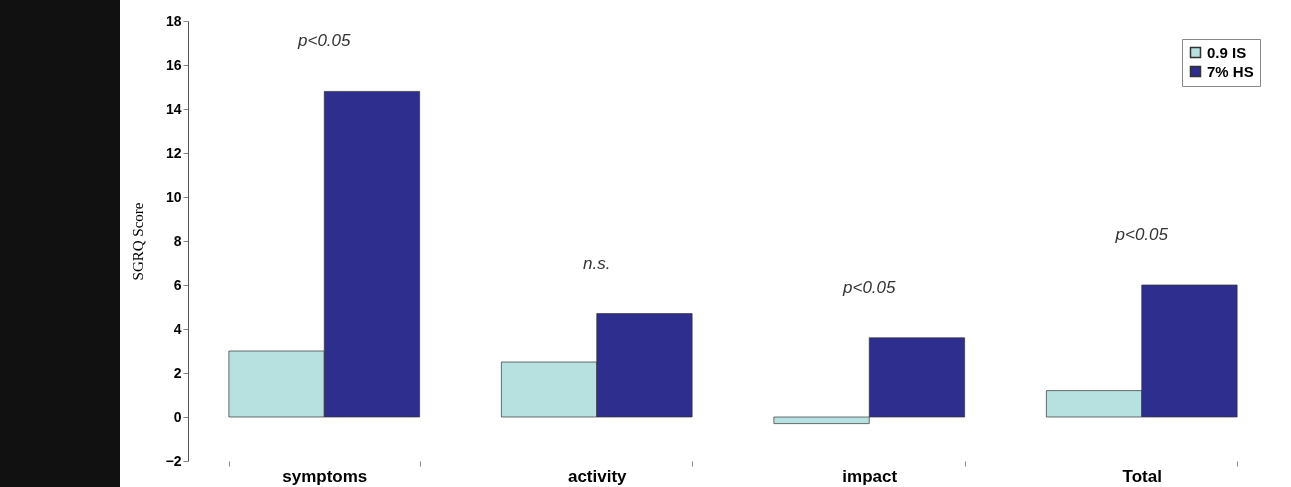 The height and width of the screenshot is (487, 1291). What do you see at coordinates (325, 476) in the screenshot?
I see `x-tick-label: symptoms` at bounding box center [325, 476].